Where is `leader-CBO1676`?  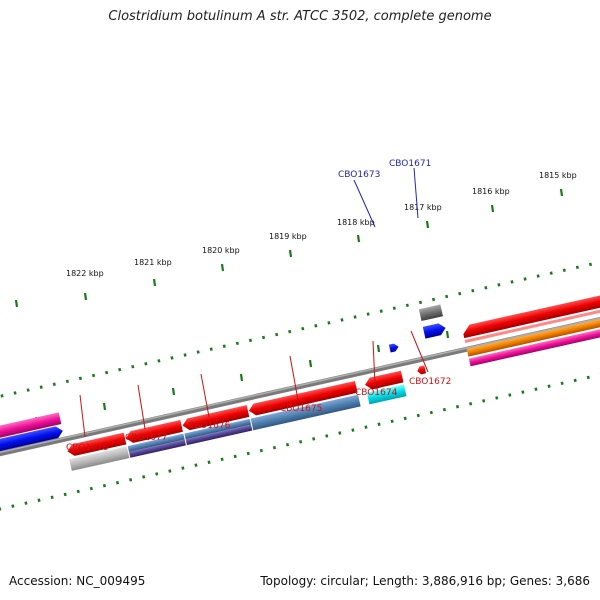
leader-CBO1676 is located at coordinates (205, 395).